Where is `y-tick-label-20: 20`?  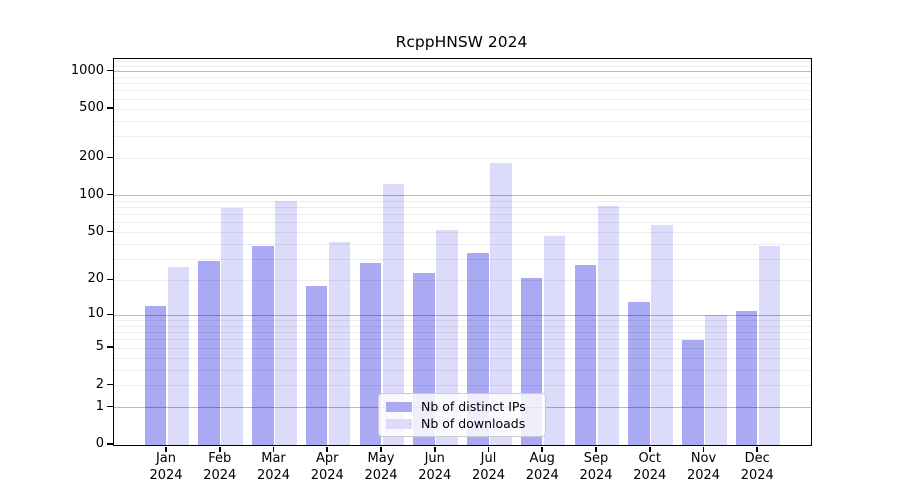
y-tick-label-20: 20 is located at coordinates (95, 279).